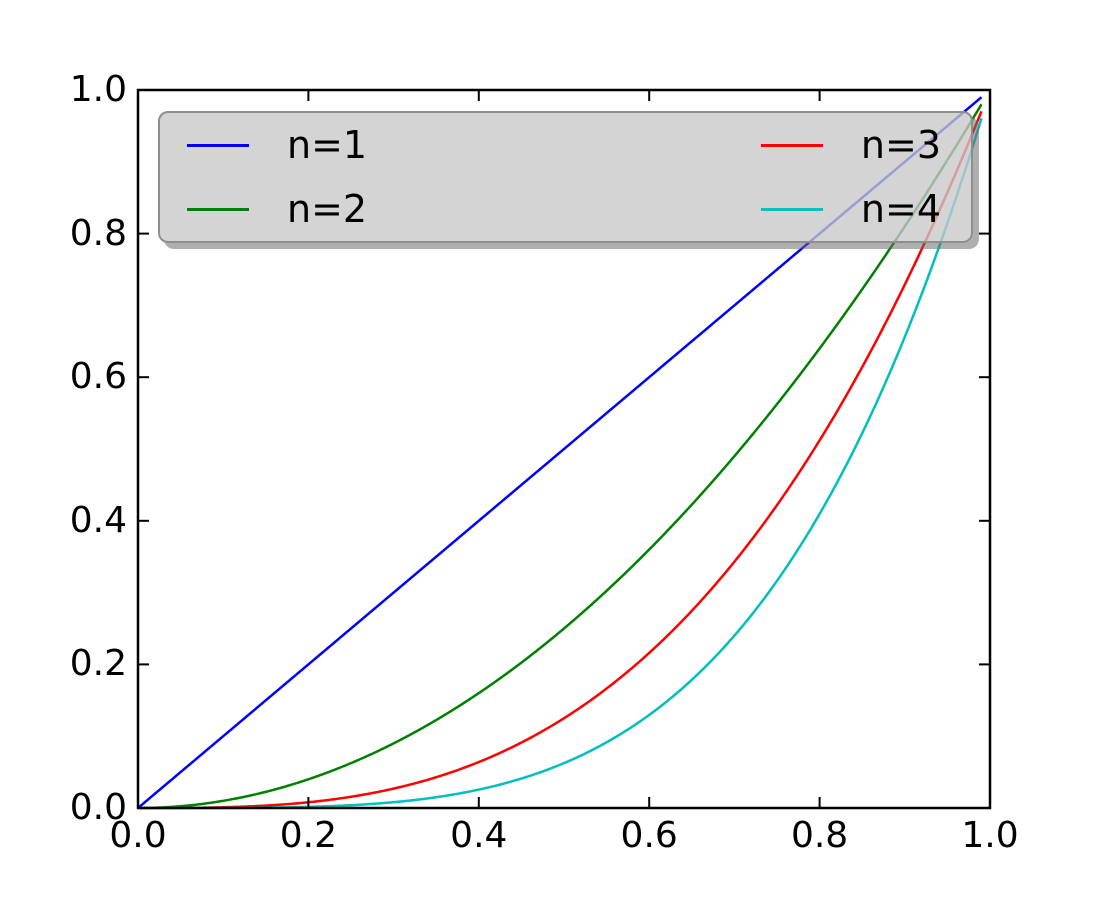 Image resolution: width=1100 pixels, height=900 pixels. What do you see at coordinates (98, 377) in the screenshot?
I see `y-tick-label: 0.6` at bounding box center [98, 377].